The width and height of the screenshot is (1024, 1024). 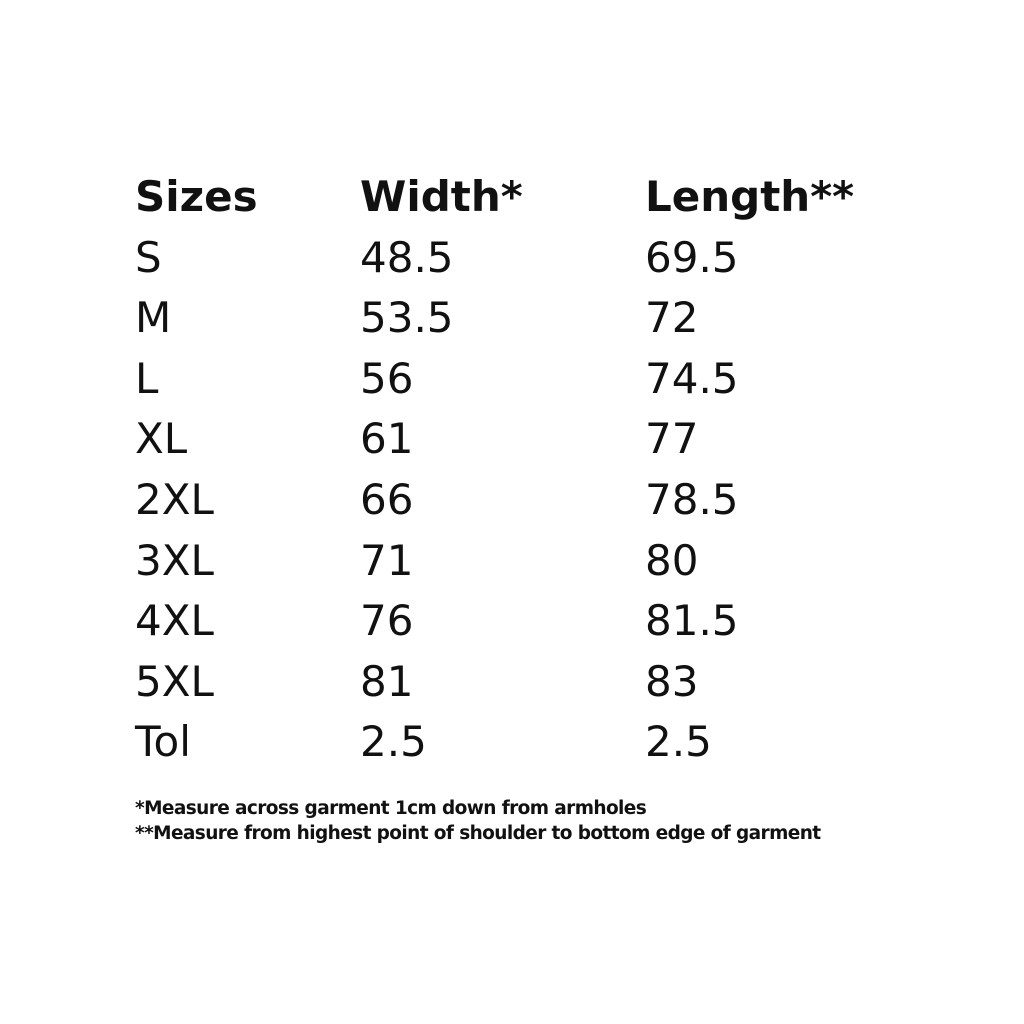 What do you see at coordinates (692, 499) in the screenshot?
I see `cell-length: 78.5` at bounding box center [692, 499].